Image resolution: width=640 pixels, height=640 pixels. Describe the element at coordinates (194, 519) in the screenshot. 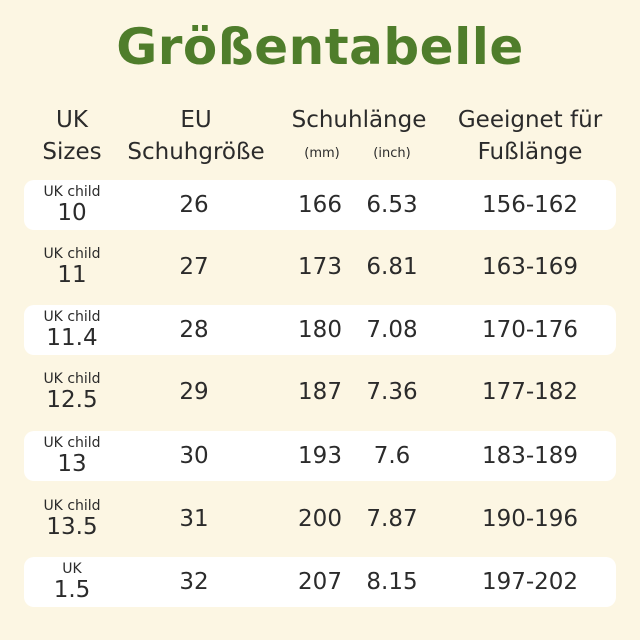

I see `eu-size-cell: 31` at that location.